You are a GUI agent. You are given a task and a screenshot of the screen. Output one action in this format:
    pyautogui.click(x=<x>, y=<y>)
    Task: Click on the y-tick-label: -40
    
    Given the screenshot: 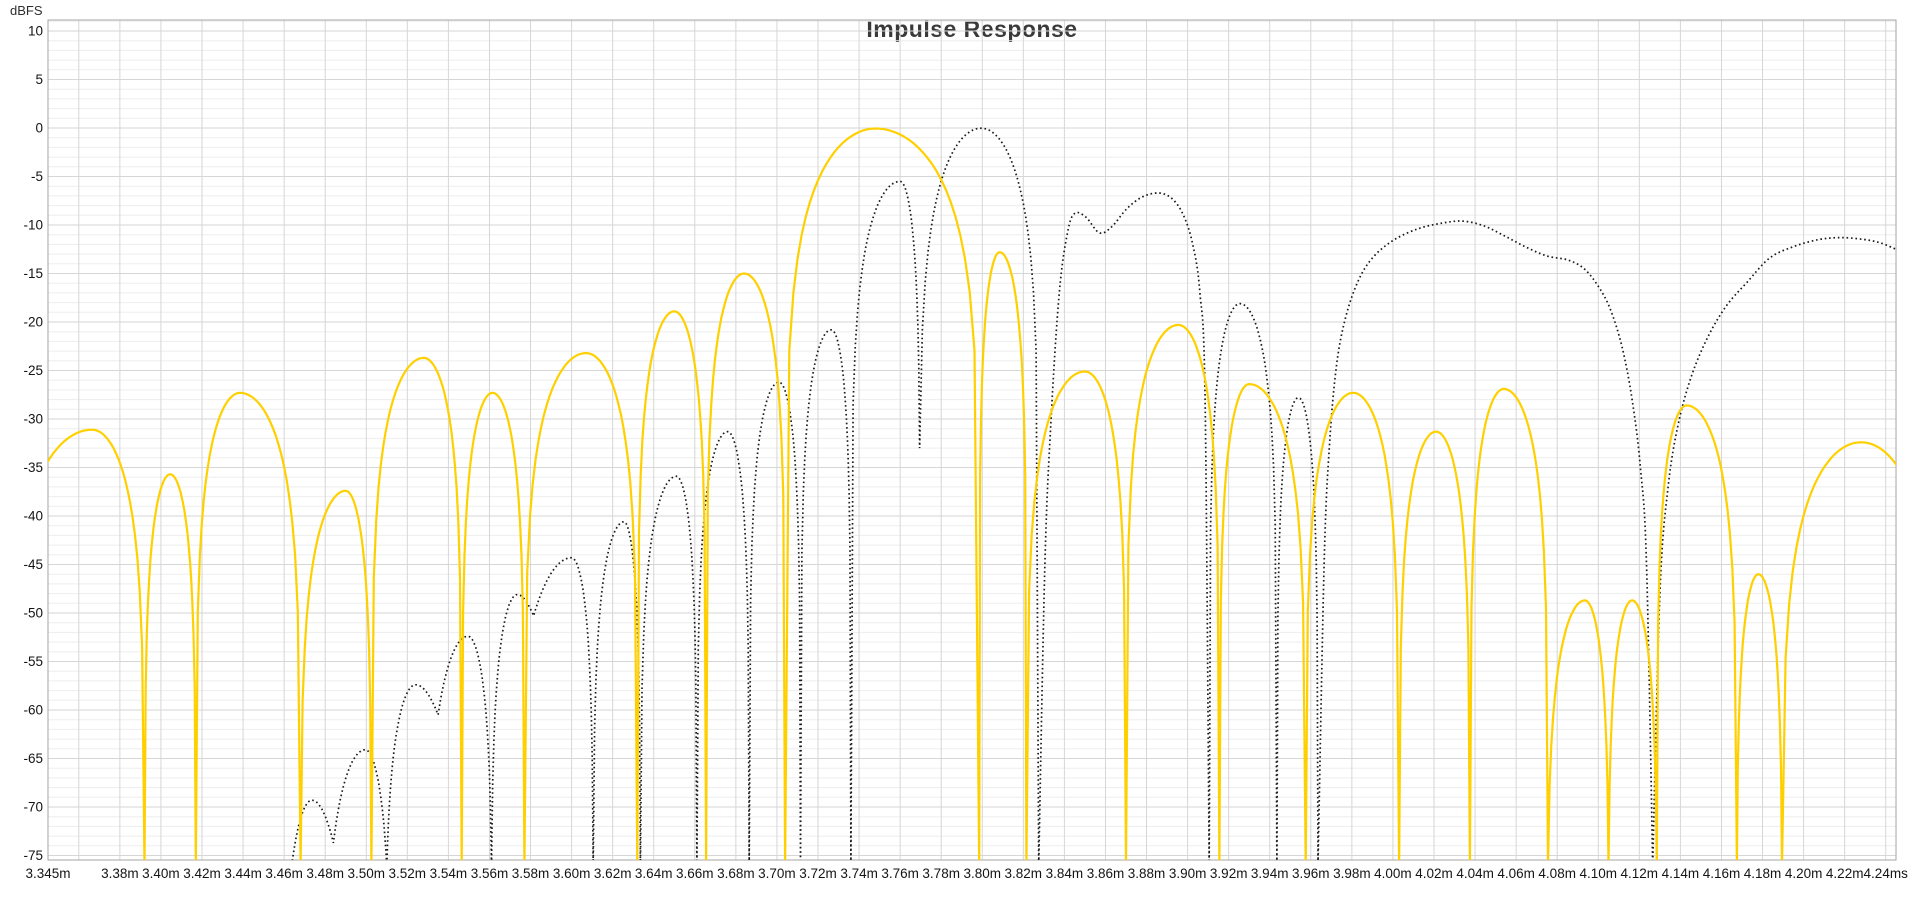 What is the action you would take?
    pyautogui.click(x=33, y=516)
    